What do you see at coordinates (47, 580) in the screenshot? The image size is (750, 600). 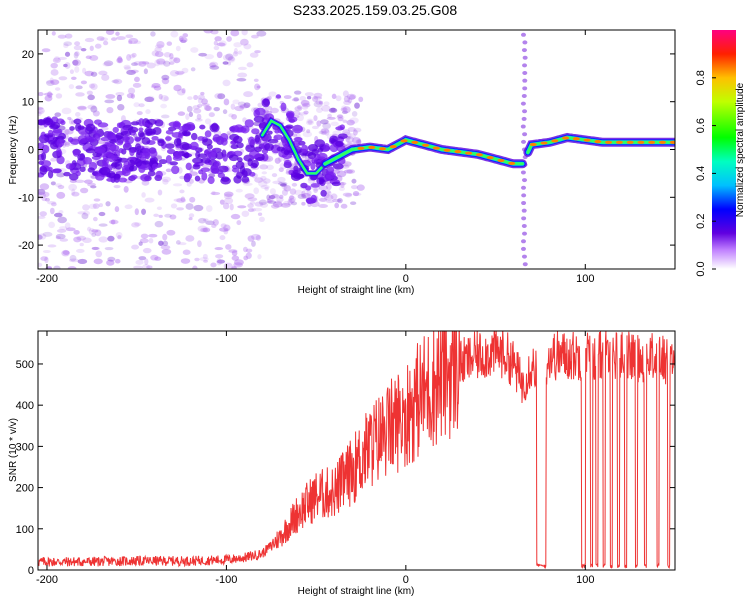 I see `x-tick-label: -200` at bounding box center [47, 580].